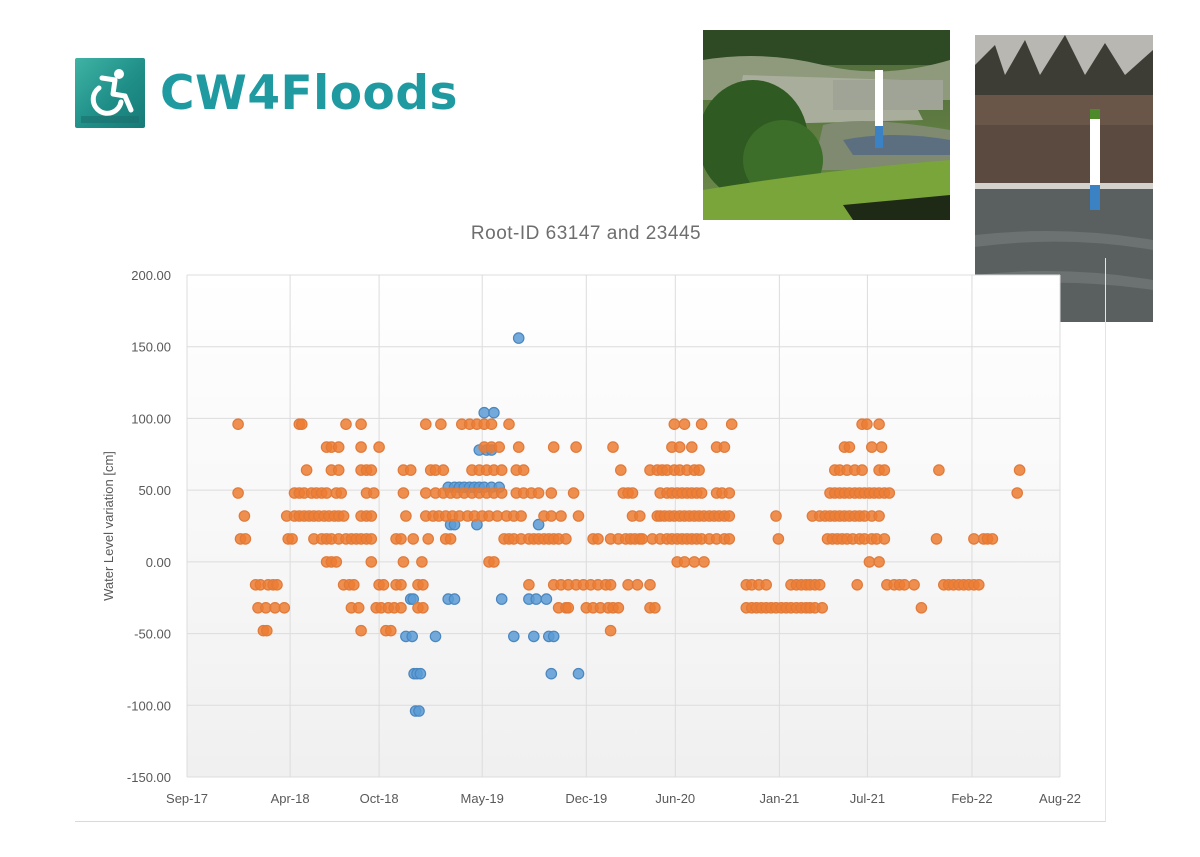 The image size is (1200, 857). Describe the element at coordinates (149, 777) in the screenshot. I see `y-tick-label: -150.00` at that location.